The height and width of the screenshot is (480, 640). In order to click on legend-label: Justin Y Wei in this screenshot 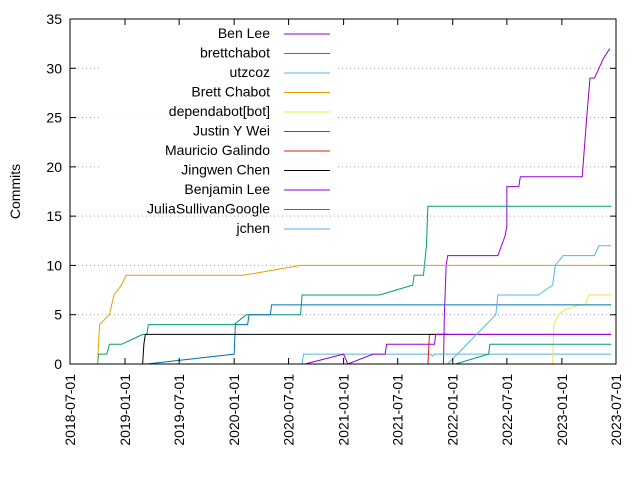, I will do `click(231, 131)`.